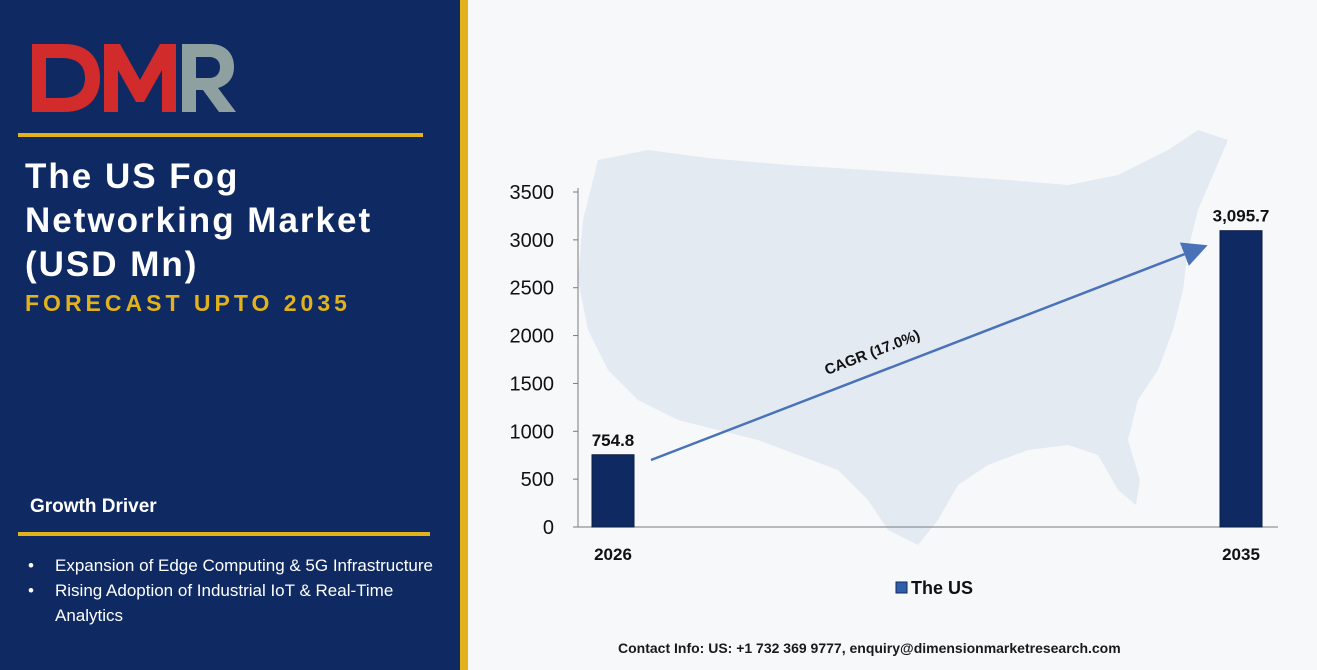 Image resolution: width=1317 pixels, height=670 pixels. What do you see at coordinates (134, 78) in the screenshot?
I see `dmr-logo` at bounding box center [134, 78].